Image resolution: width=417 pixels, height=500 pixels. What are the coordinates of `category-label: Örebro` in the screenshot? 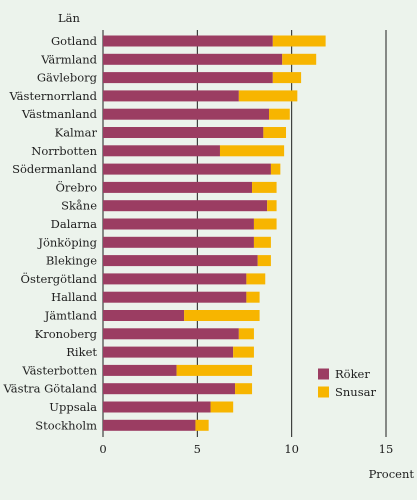 It's located at (76, 187).